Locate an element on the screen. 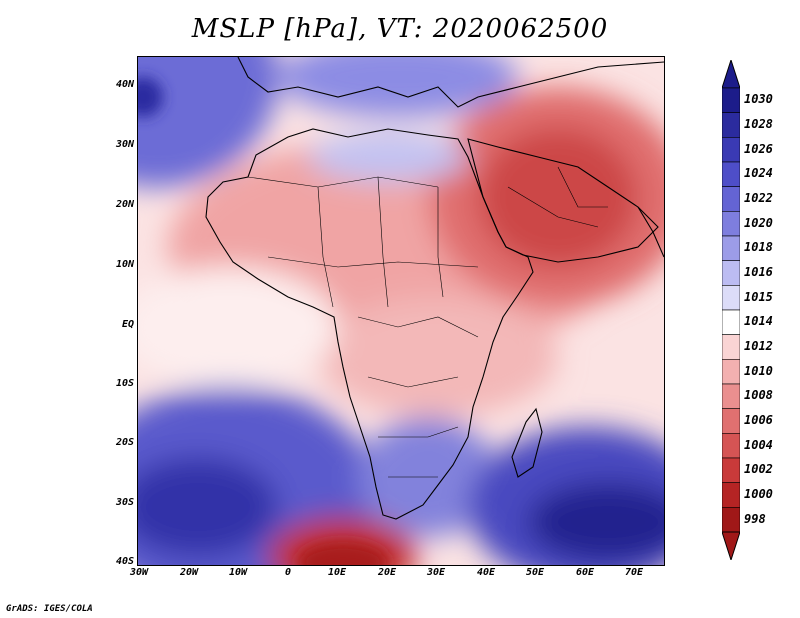 The image size is (800, 618). colorbar-label: 1016 is located at coordinates (758, 272).